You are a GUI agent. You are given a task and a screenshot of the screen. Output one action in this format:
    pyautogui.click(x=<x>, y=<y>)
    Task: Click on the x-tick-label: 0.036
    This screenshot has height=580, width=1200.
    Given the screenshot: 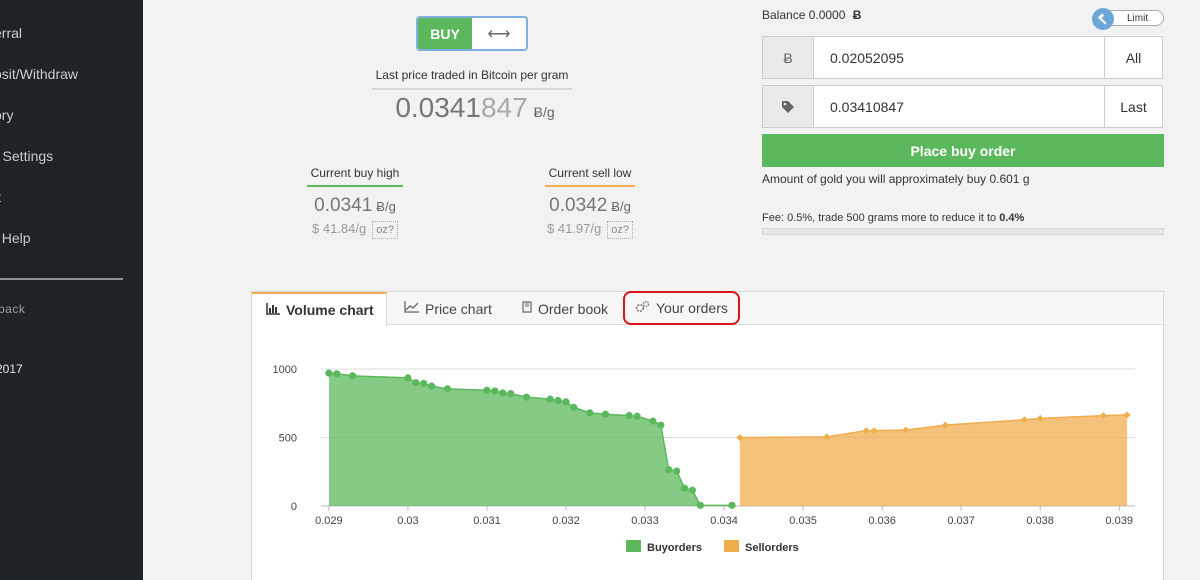 What is the action you would take?
    pyautogui.click(x=882, y=521)
    